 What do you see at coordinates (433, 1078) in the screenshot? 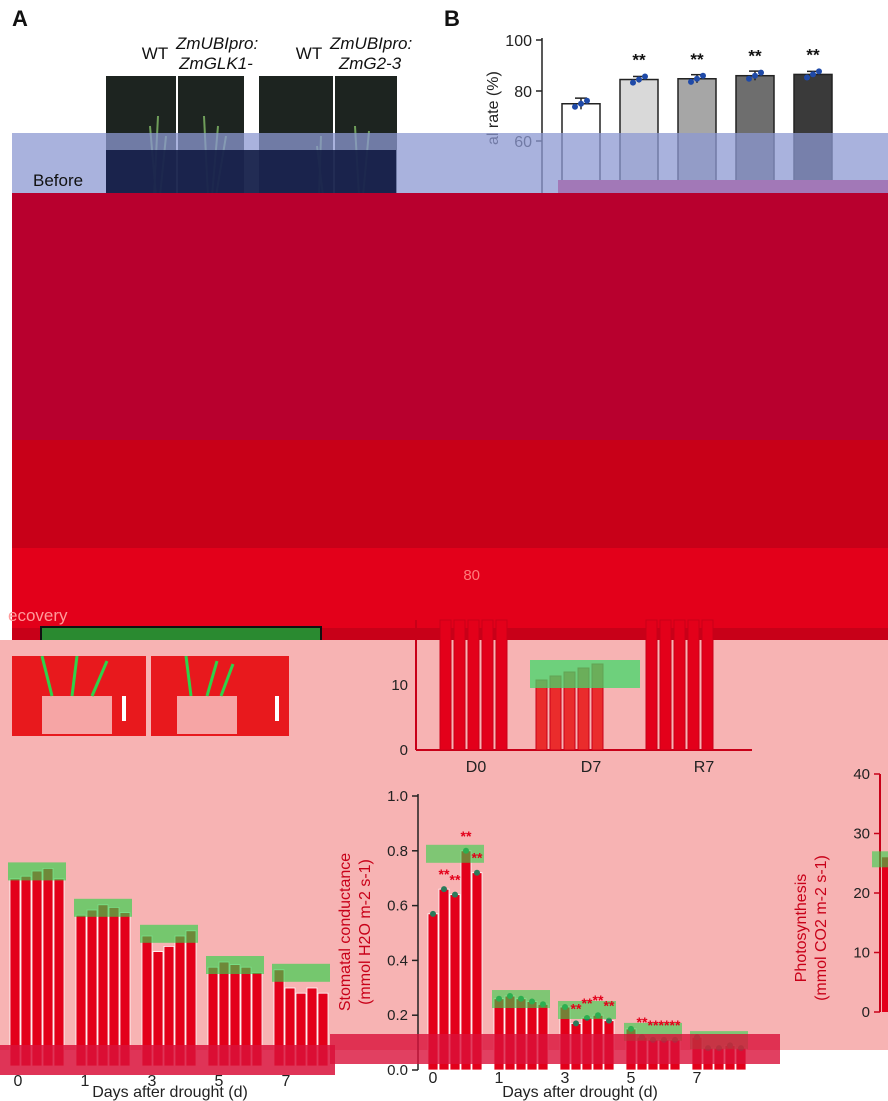
I see `chart-e-xtick: 0` at bounding box center [433, 1078].